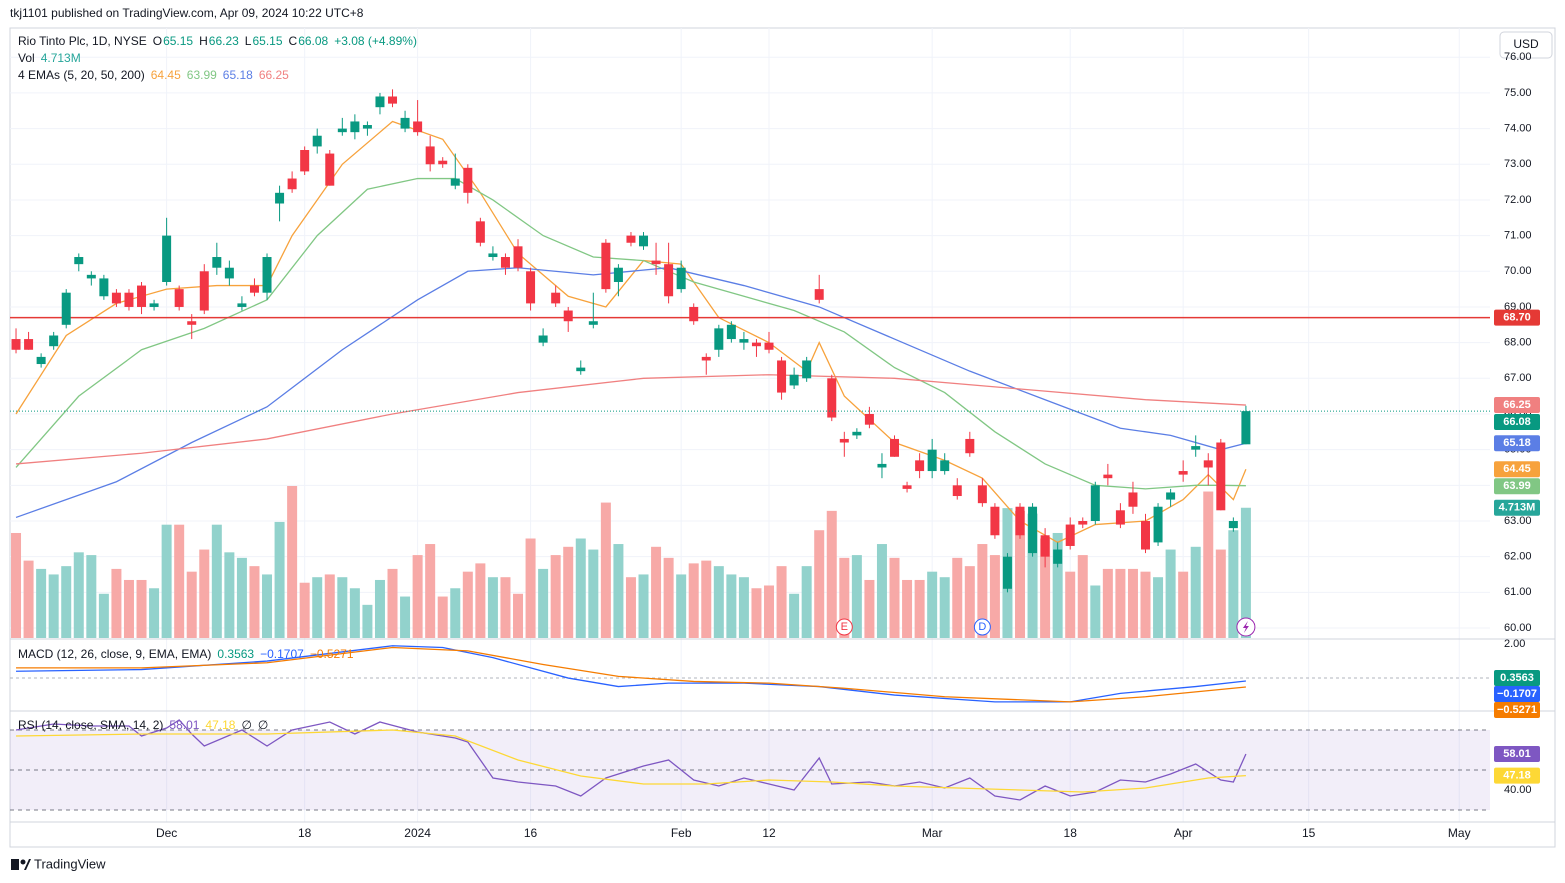 The height and width of the screenshot is (883, 1565). I want to click on legend-item: 0.3563, so click(235, 654).